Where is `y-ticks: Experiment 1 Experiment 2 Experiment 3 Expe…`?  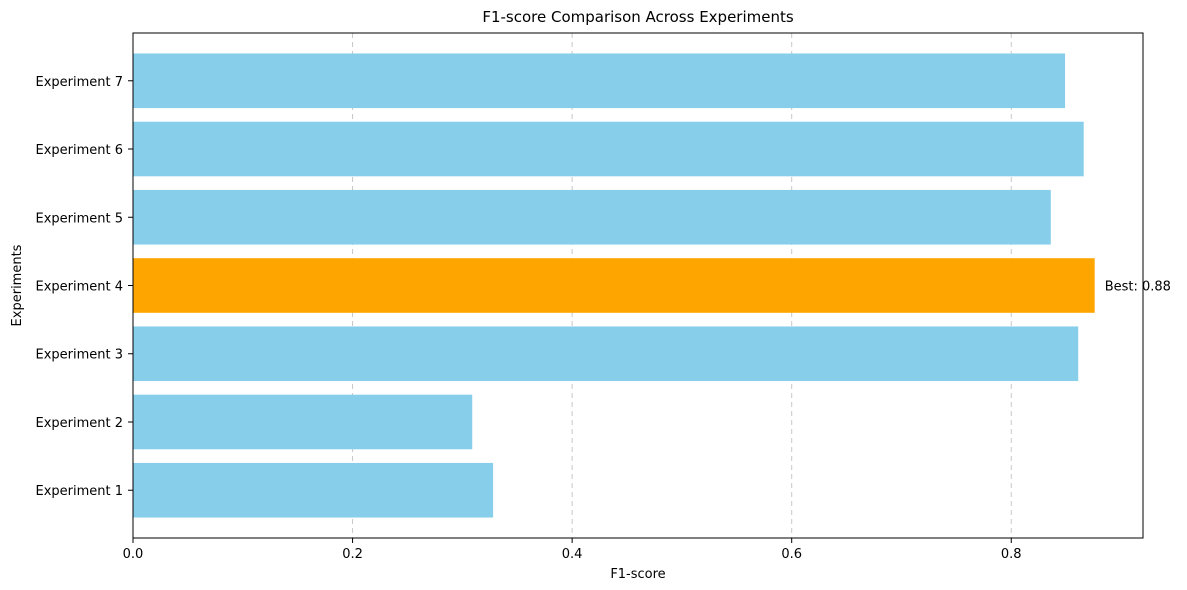 y-ticks: Experiment 1 Experiment 2 Experiment 3 Expe… is located at coordinates (84, 287).